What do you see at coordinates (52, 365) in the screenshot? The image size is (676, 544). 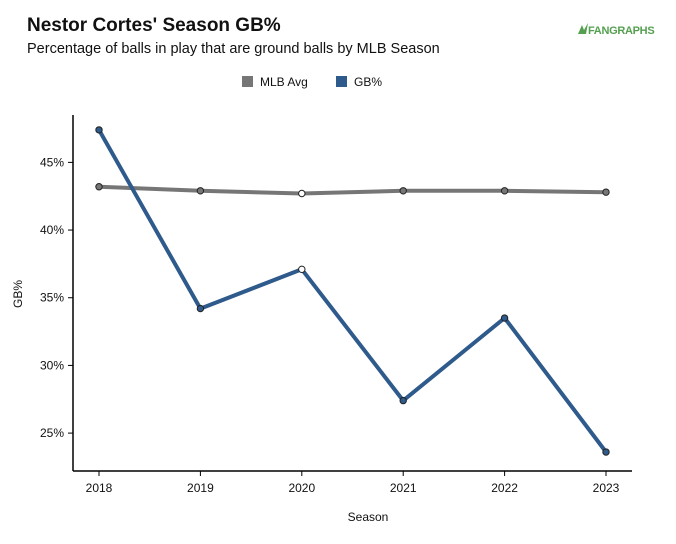 I see `y-tick-label: 30%` at bounding box center [52, 365].